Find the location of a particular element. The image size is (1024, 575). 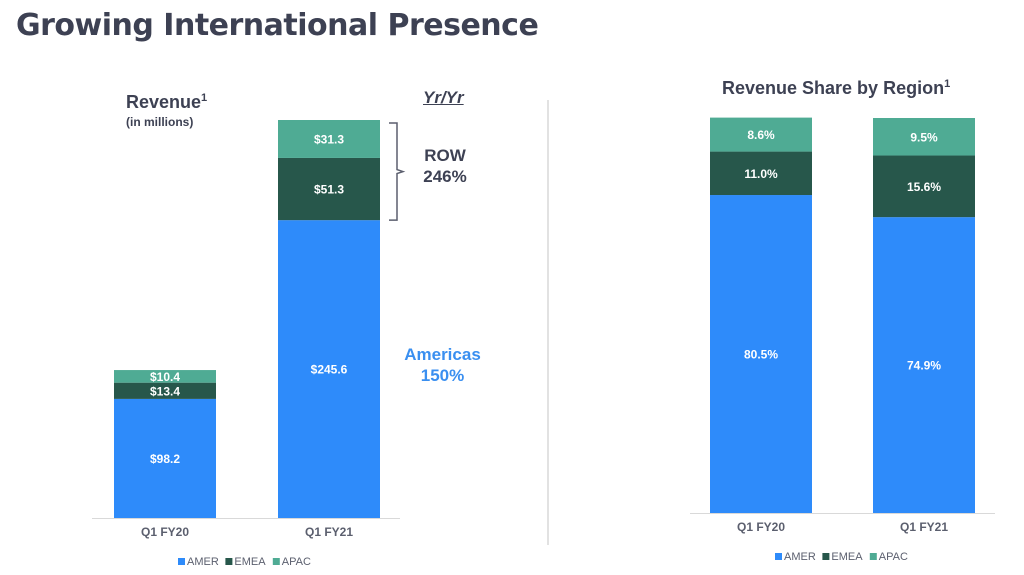

section-divider is located at coordinates (548, 322).